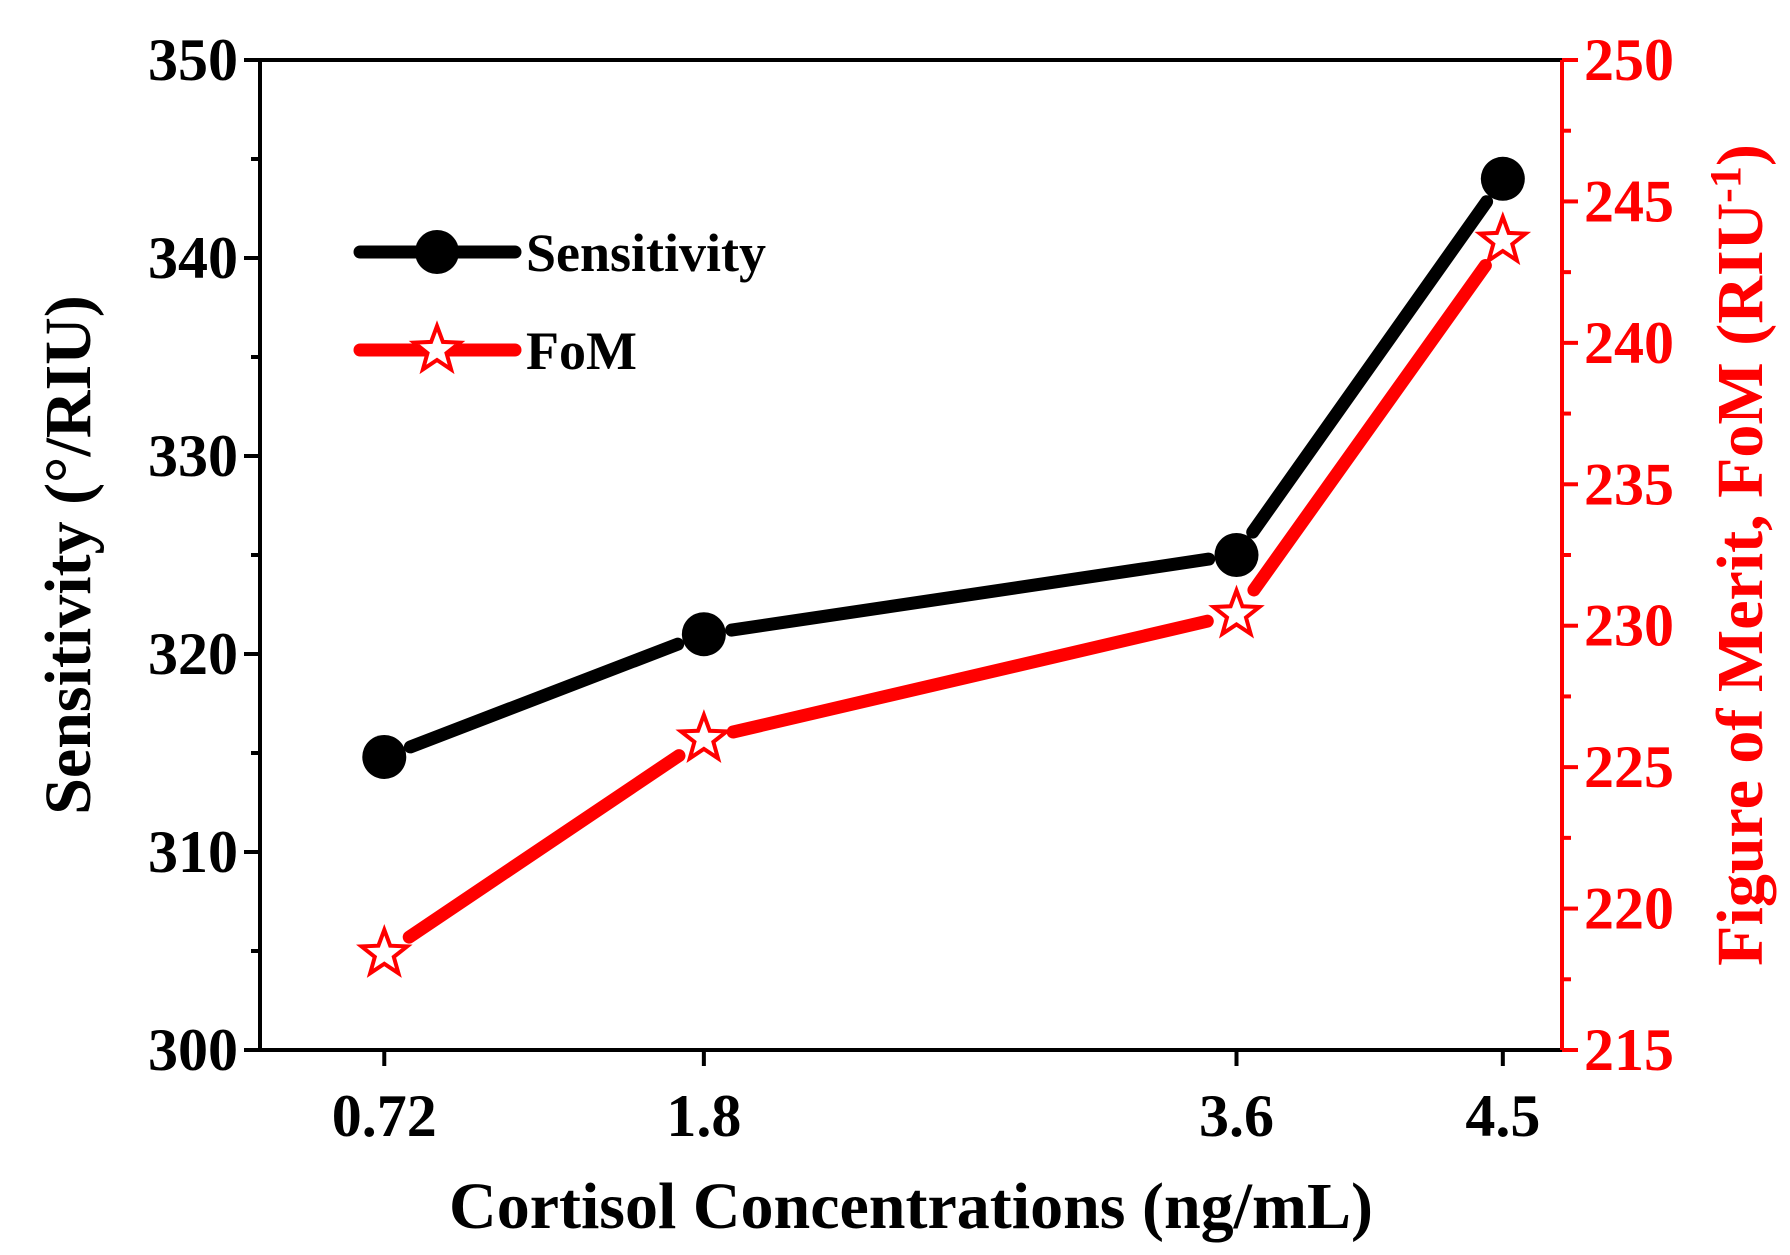  Describe the element at coordinates (936, 1099) in the screenshot. I see `x-tick-group: 0.72 1.8 3.6 4.5` at that location.